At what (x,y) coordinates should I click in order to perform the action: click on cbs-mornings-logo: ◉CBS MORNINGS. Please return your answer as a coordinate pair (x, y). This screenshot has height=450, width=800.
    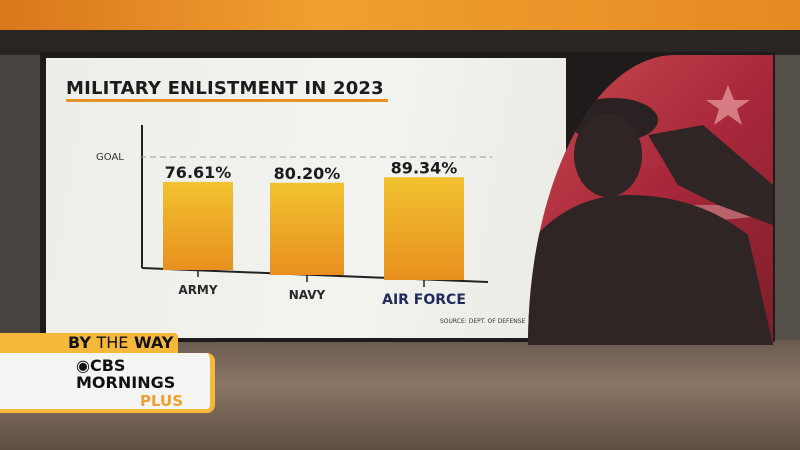
    Looking at the image, I should click on (125, 374).